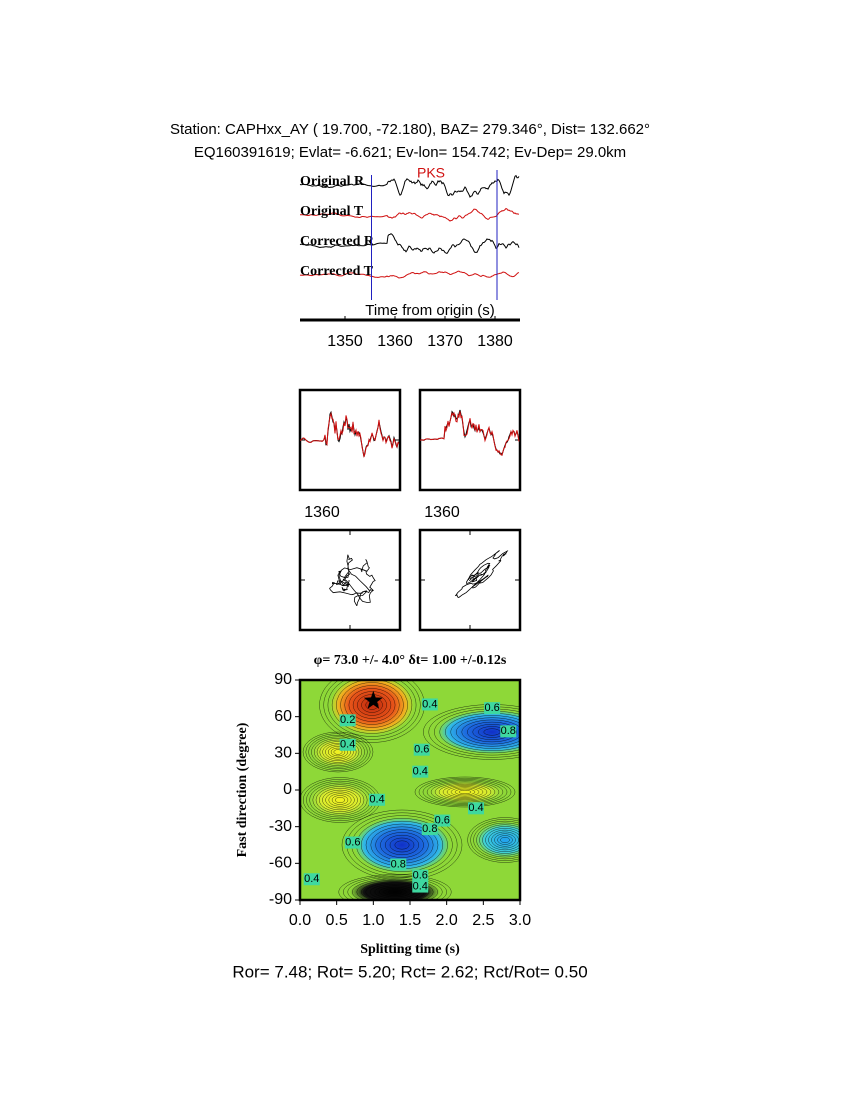 This screenshot has height=1100, width=850. I want to click on y-tick-label: -60, so click(280, 863).